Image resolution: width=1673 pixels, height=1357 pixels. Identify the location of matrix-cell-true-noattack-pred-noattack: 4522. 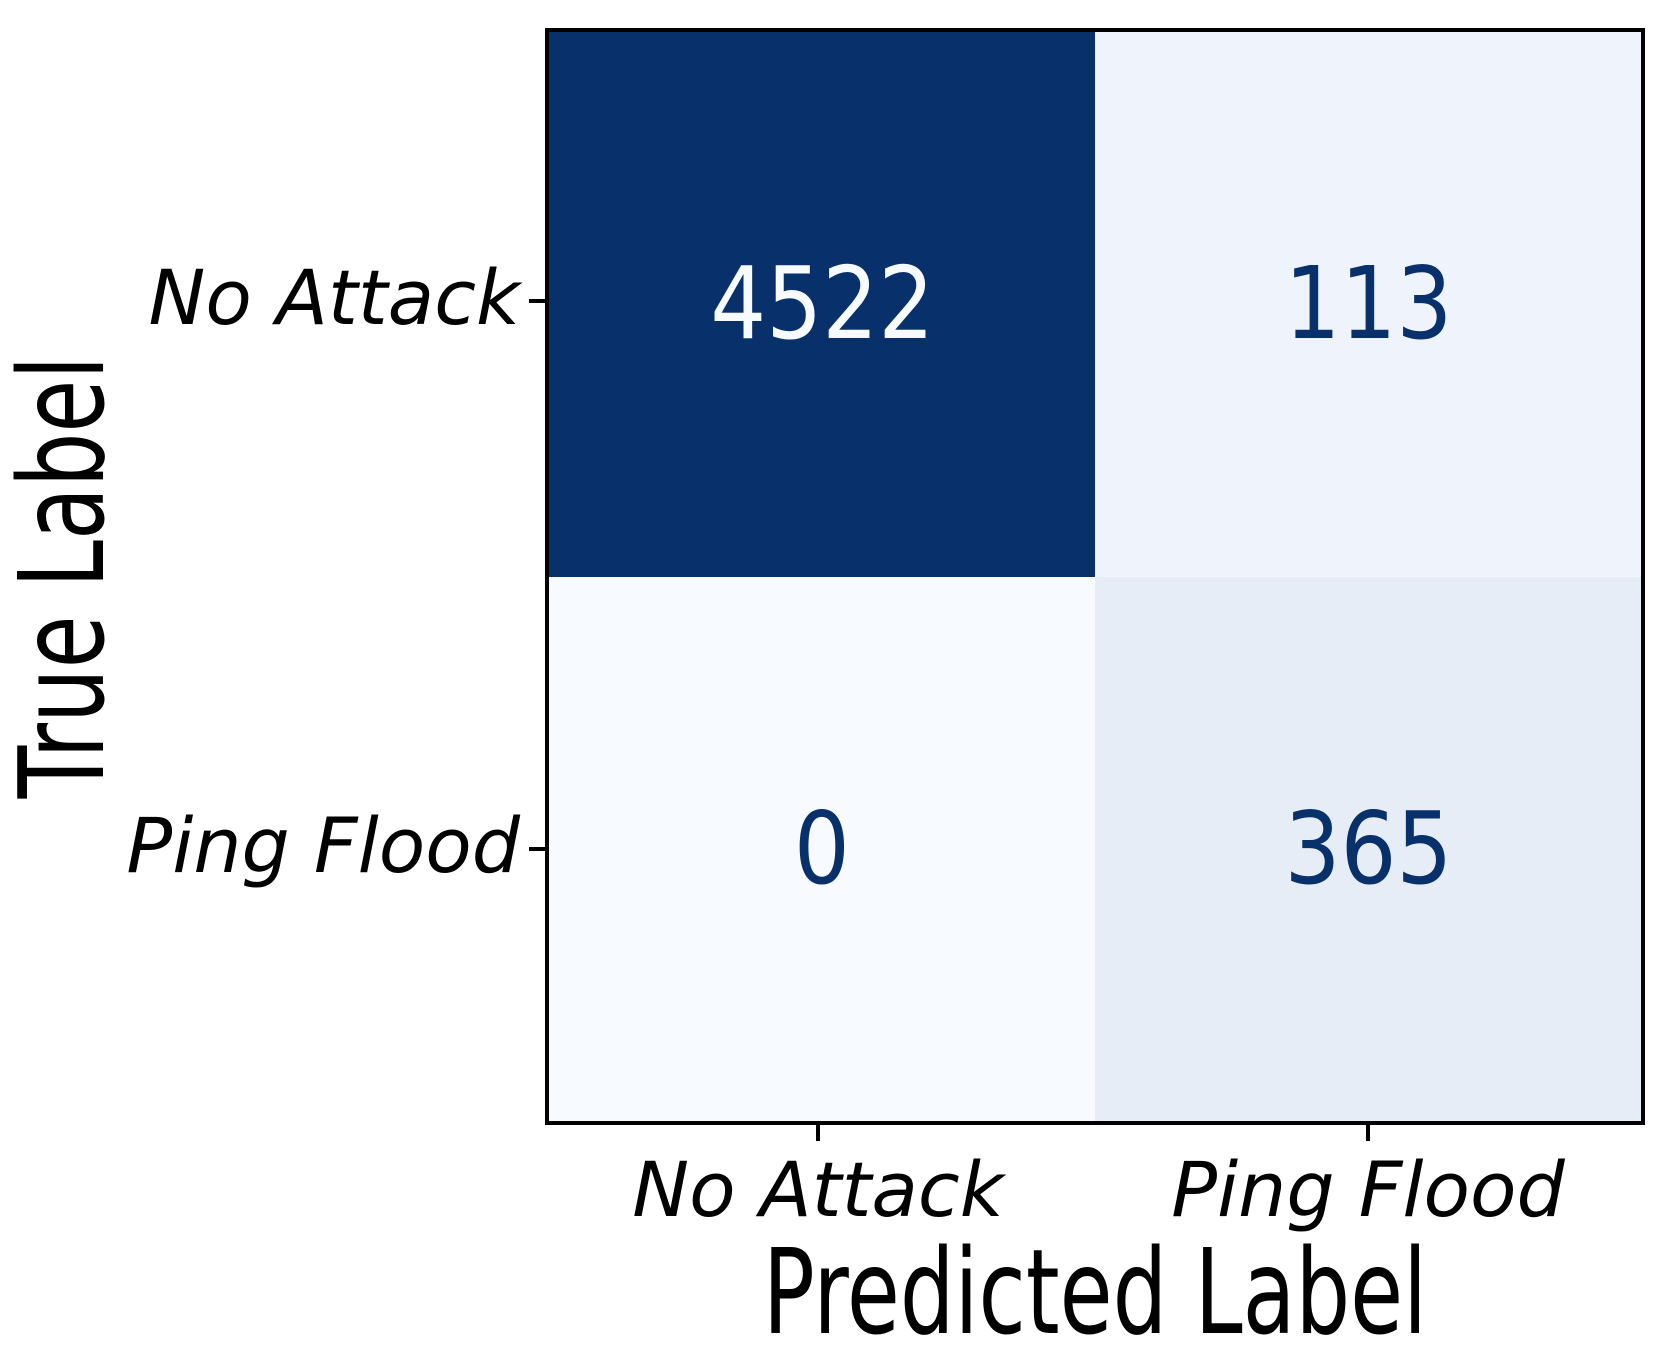
(822, 304).